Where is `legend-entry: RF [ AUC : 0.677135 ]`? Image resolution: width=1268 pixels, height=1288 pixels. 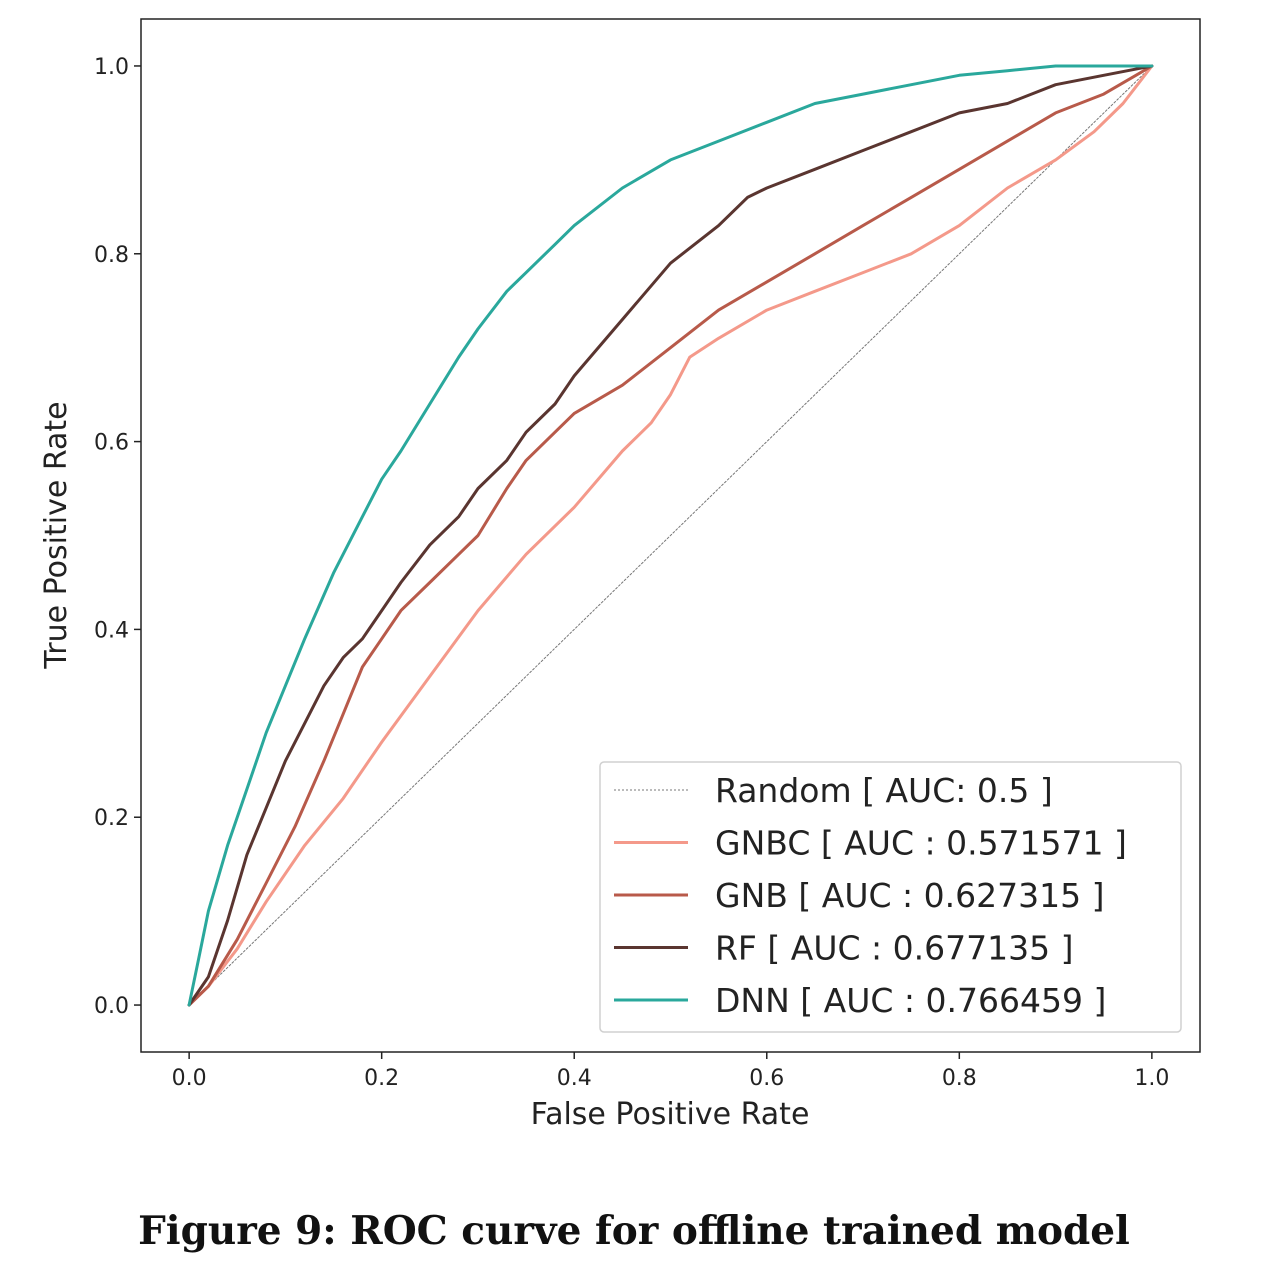
legend-entry: RF [ AUC : 0.677135 ] is located at coordinates (843, 948).